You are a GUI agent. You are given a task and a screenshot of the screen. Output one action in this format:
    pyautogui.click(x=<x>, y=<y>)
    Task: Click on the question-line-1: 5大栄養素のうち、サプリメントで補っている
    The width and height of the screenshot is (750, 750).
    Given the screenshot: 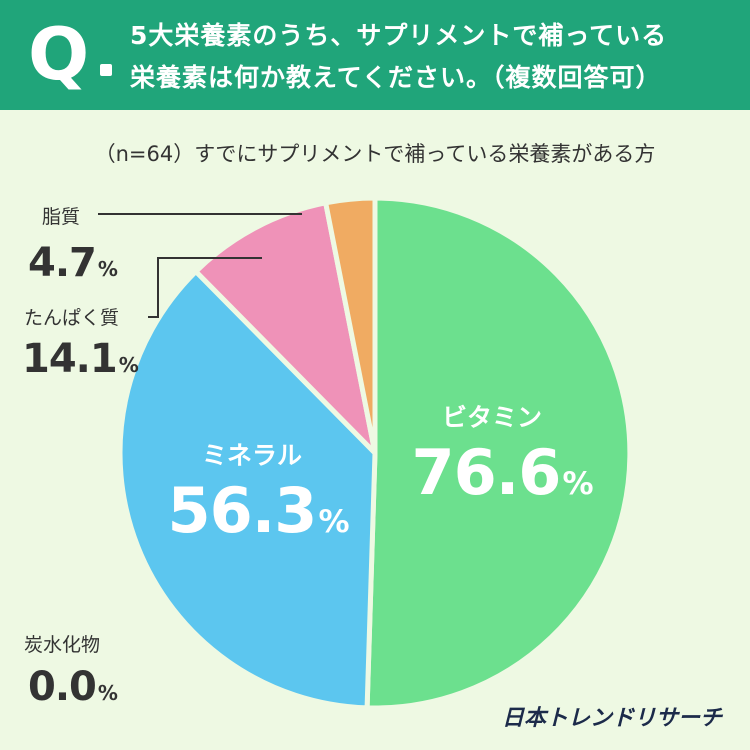 What is the action you would take?
    pyautogui.click(x=399, y=35)
    